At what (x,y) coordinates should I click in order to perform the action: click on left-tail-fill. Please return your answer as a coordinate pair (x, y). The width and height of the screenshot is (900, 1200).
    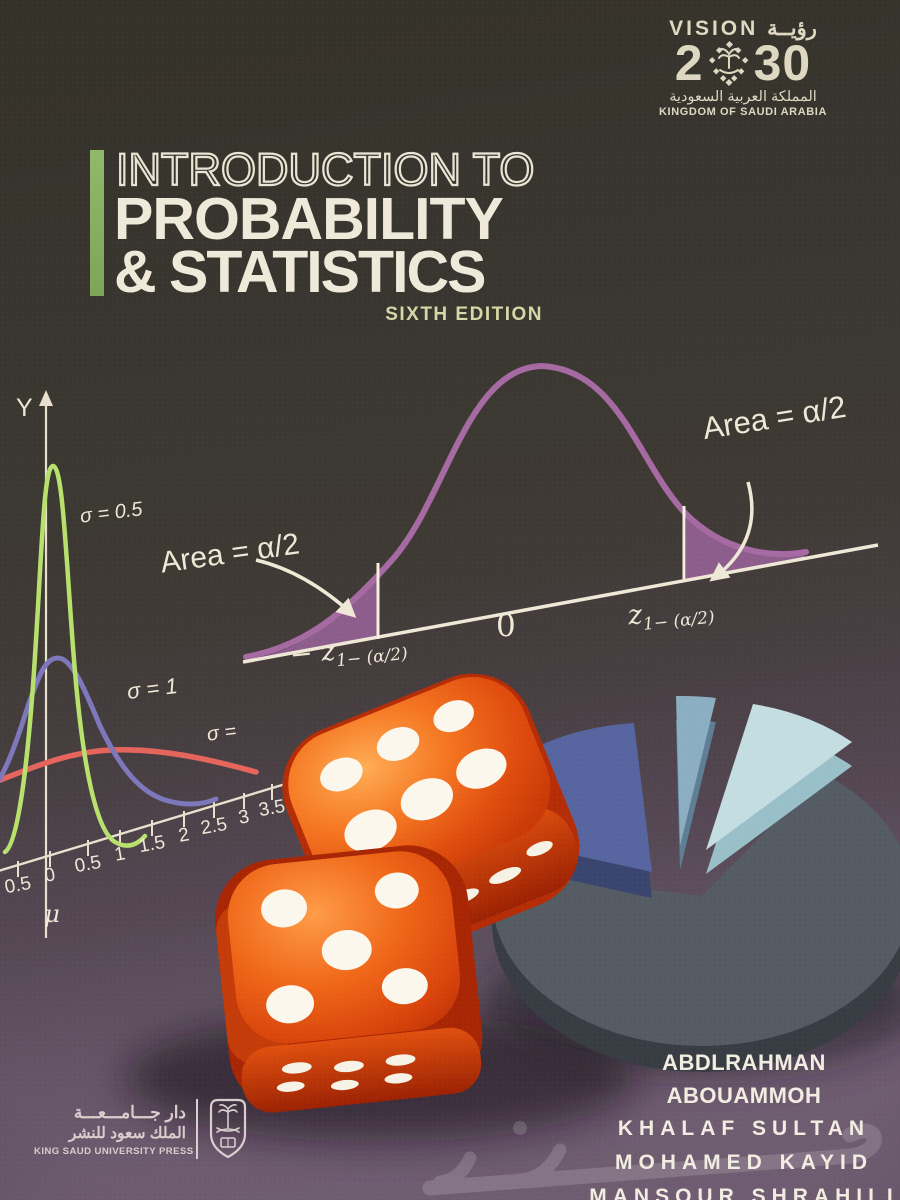
    Looking at the image, I should click on (313, 616).